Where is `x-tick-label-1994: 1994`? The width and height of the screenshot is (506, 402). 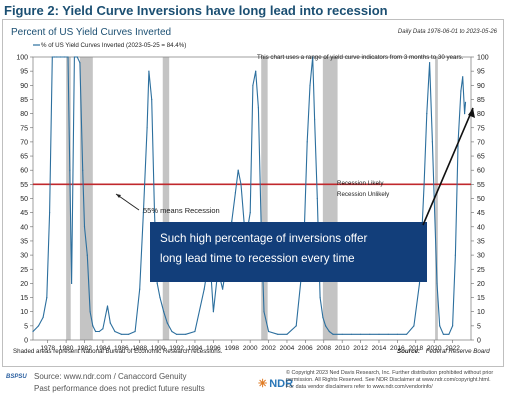
x-tick-label-1994: 1994 is located at coordinates (195, 348).